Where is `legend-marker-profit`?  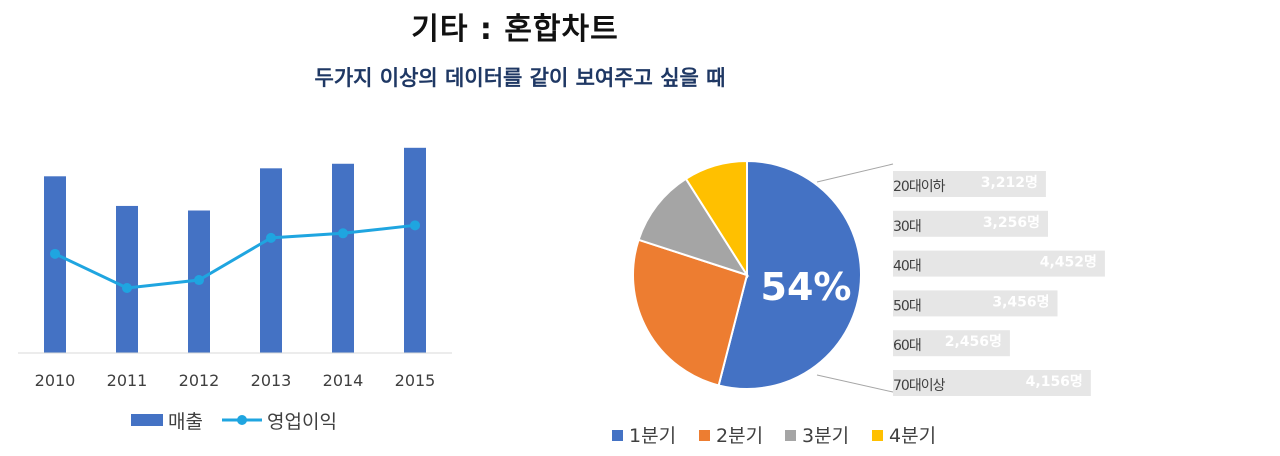 legend-marker-profit is located at coordinates (242, 420).